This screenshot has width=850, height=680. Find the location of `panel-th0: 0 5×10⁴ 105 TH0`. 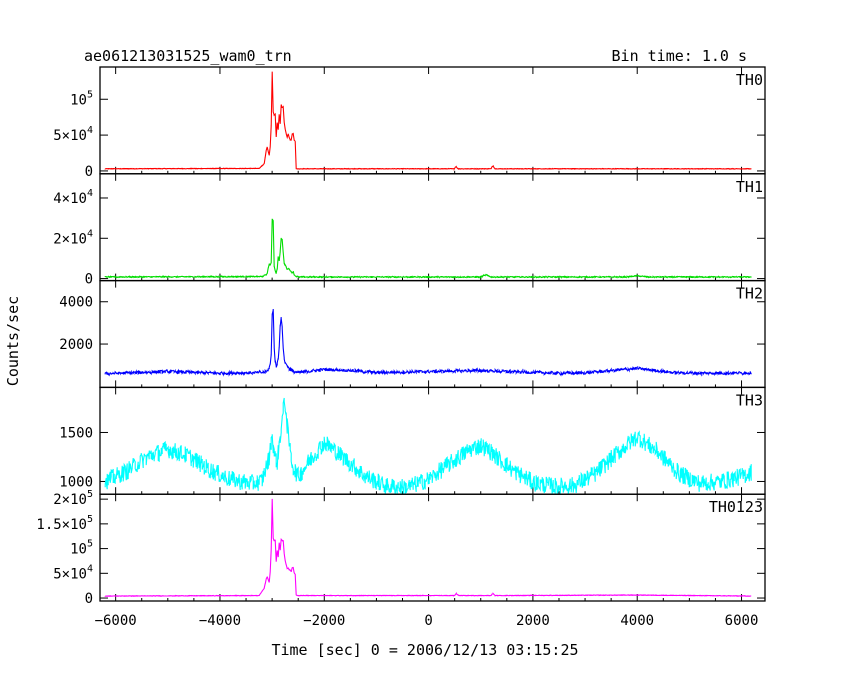

panel-th0: 0 5×10⁴ 105 TH0 is located at coordinates (409, 123).